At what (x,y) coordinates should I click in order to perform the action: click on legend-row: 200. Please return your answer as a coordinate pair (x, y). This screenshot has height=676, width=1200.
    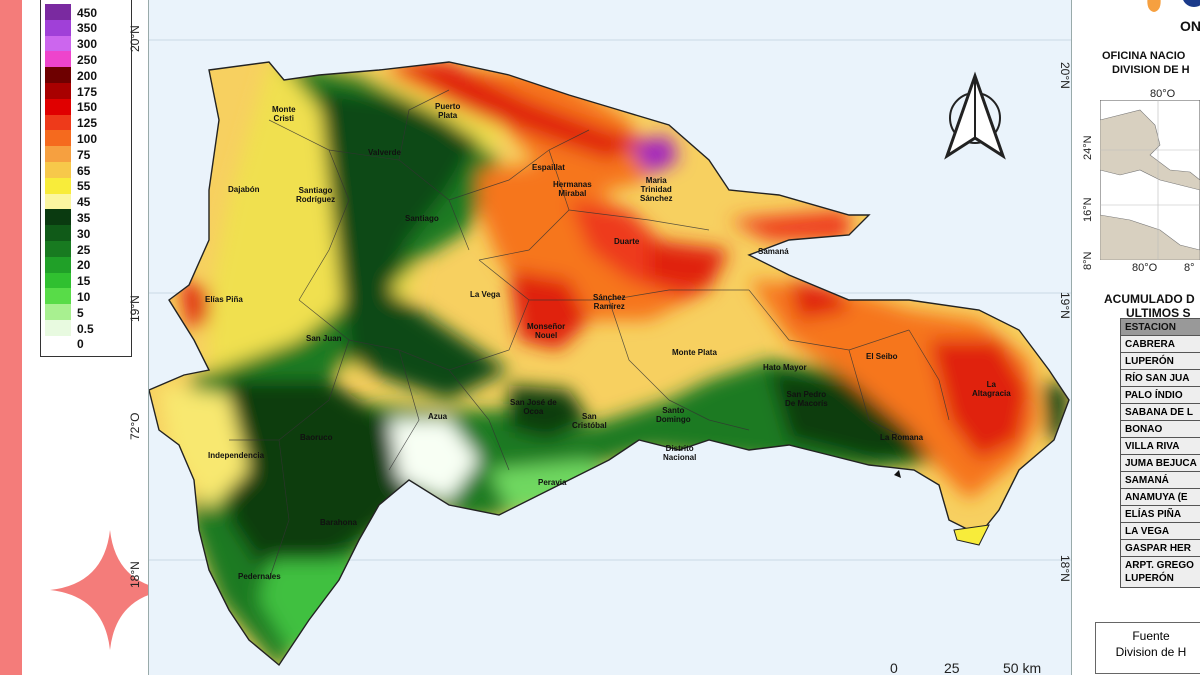
    Looking at the image, I should click on (71, 75).